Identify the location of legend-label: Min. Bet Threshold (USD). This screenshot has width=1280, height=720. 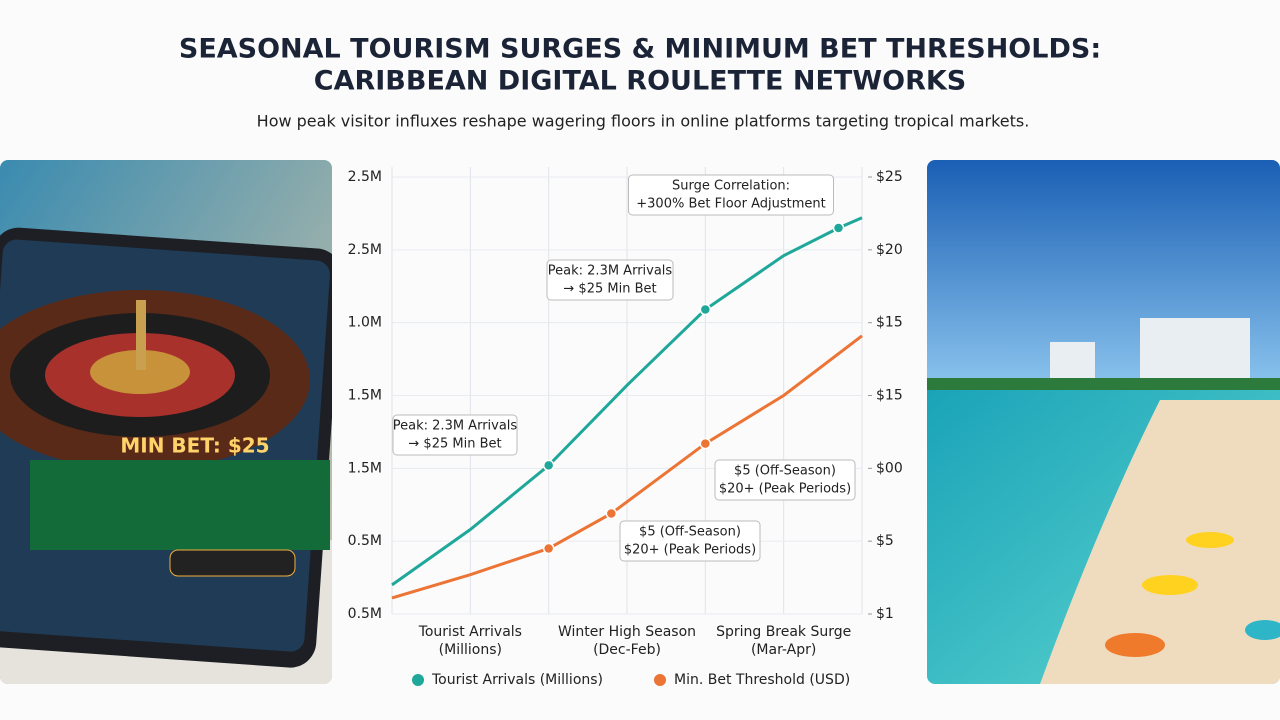
(762, 680).